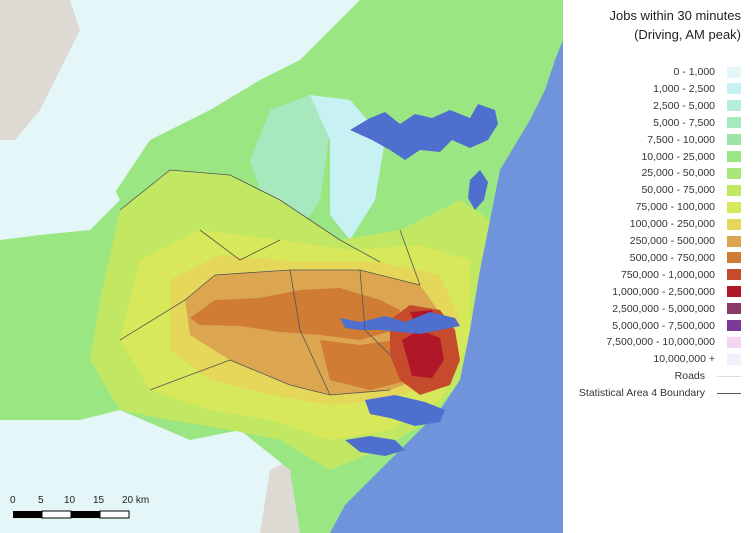  I want to click on legend-item: 1,000,000 - 2,500,000, so click(676, 292).